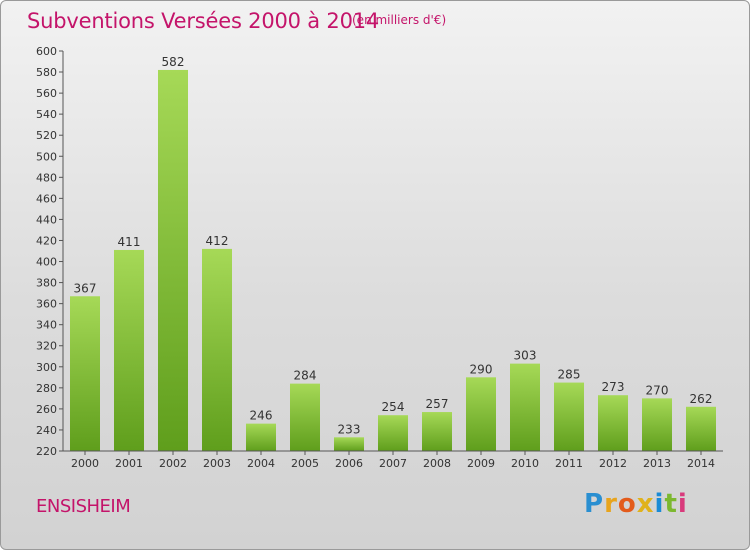  I want to click on value-label-2000: 367, so click(85, 288).